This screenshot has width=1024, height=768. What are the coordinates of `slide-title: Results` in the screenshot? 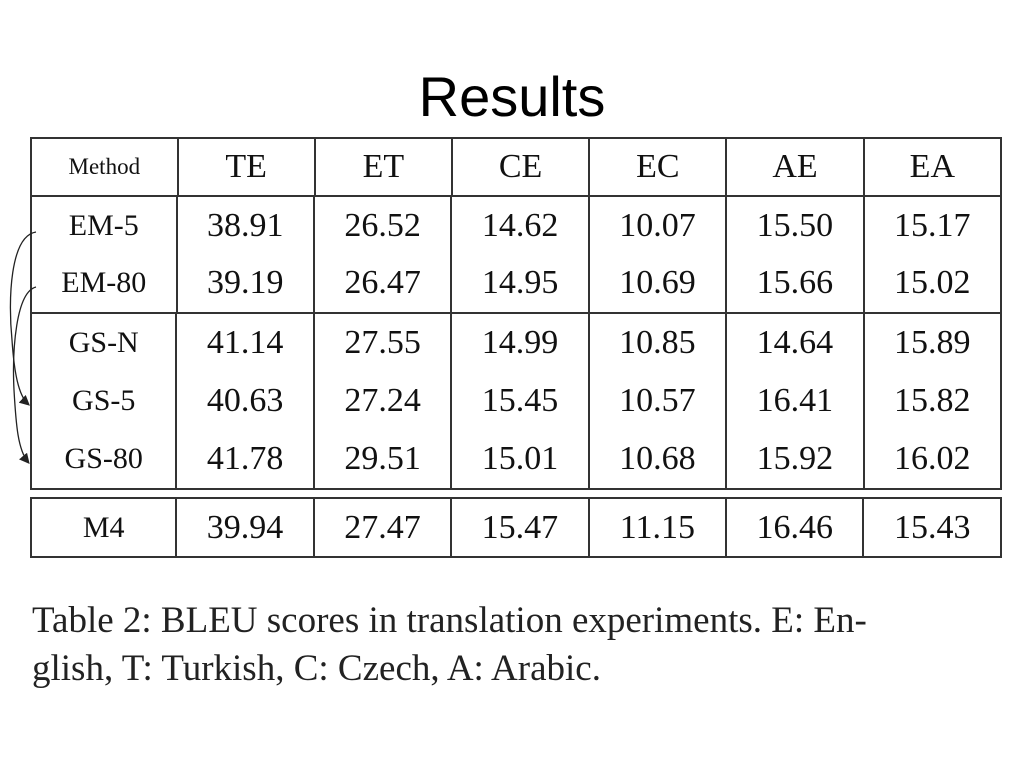 It's located at (512, 96).